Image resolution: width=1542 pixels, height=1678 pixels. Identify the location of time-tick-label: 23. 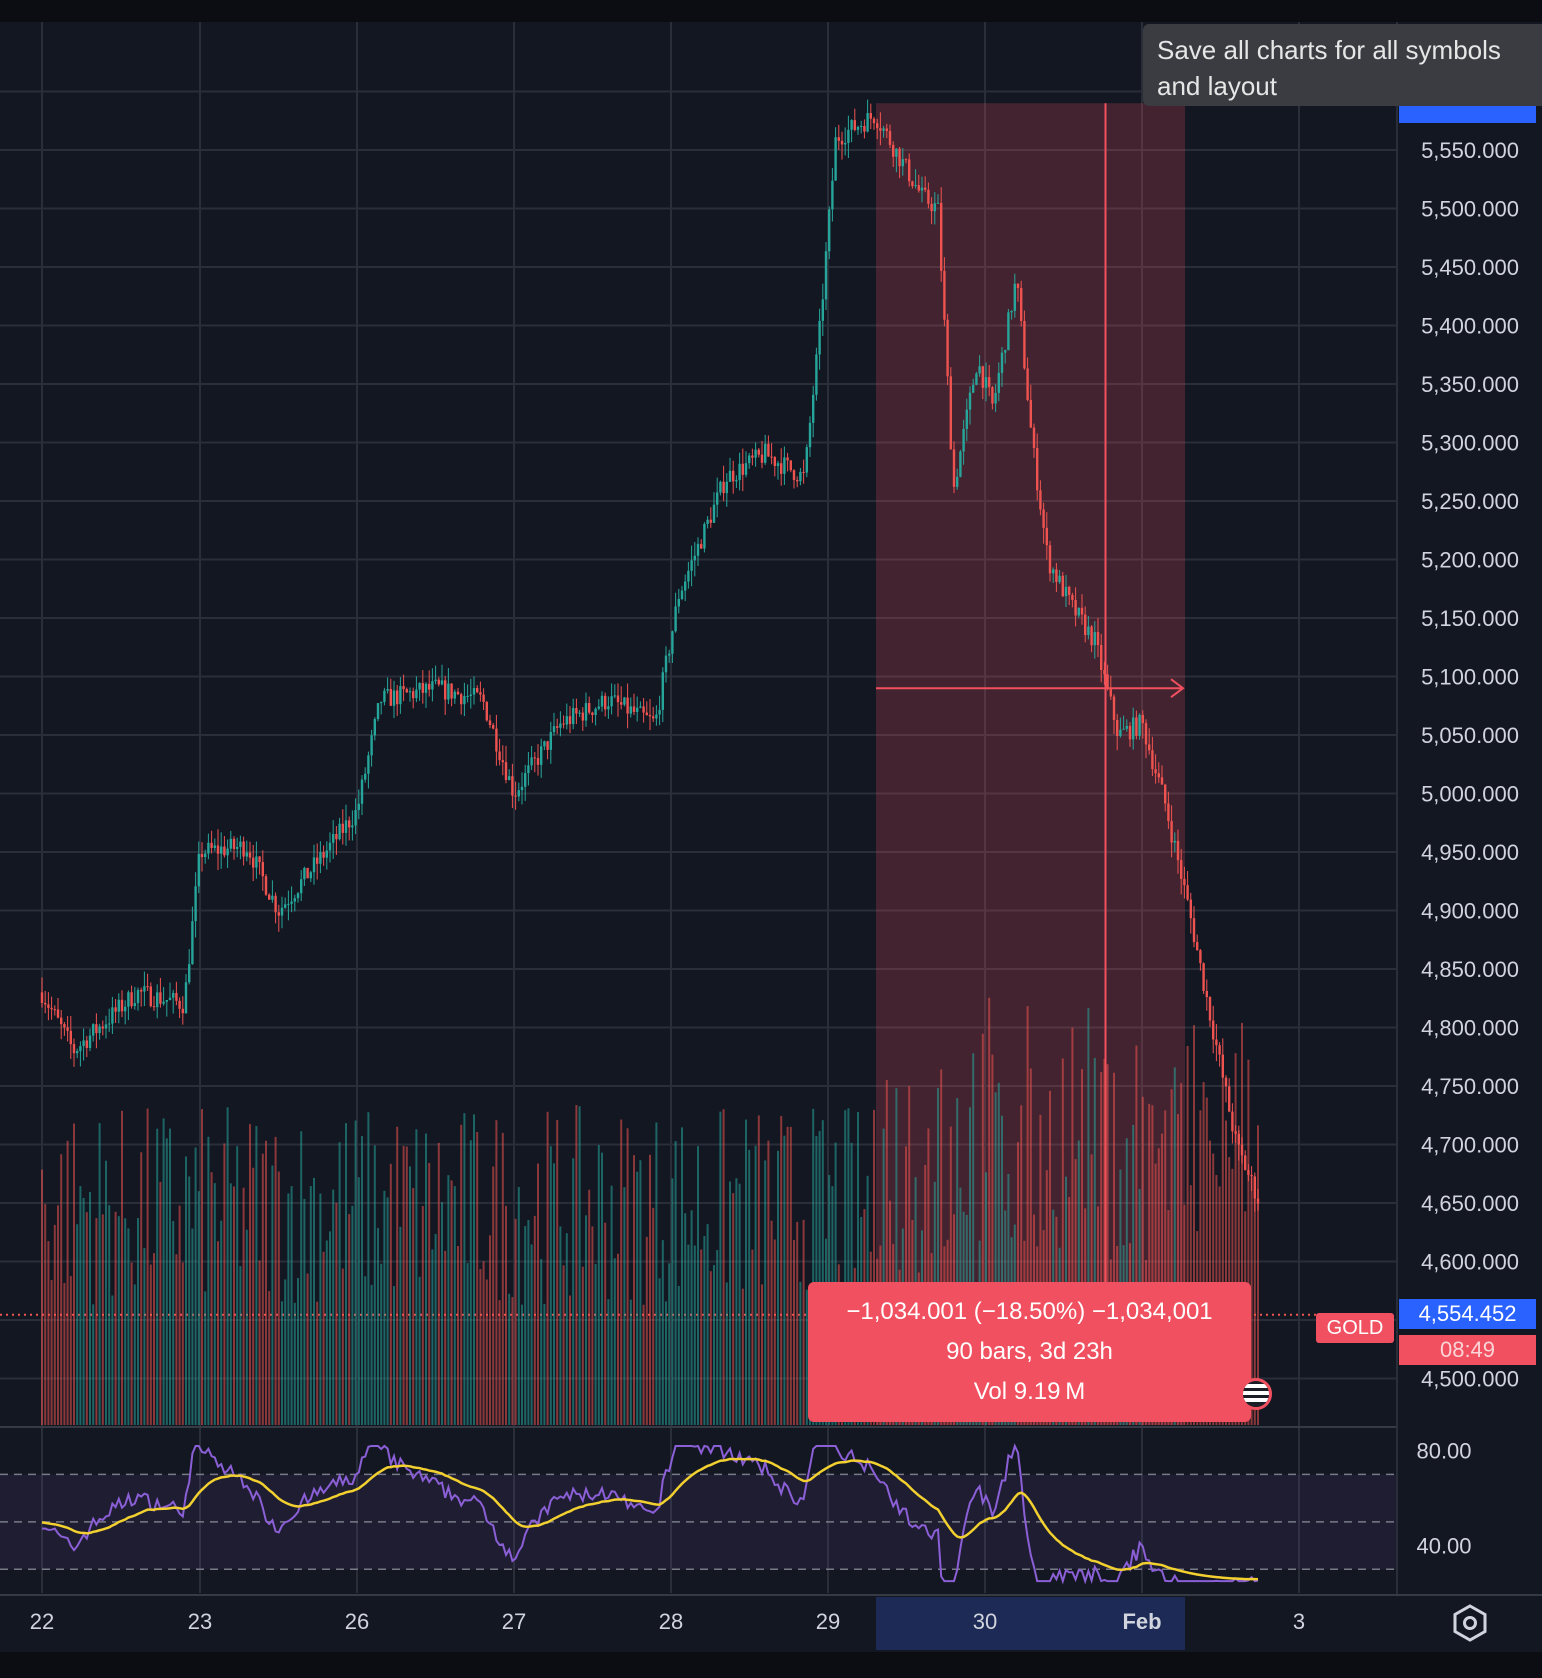
(200, 1621).